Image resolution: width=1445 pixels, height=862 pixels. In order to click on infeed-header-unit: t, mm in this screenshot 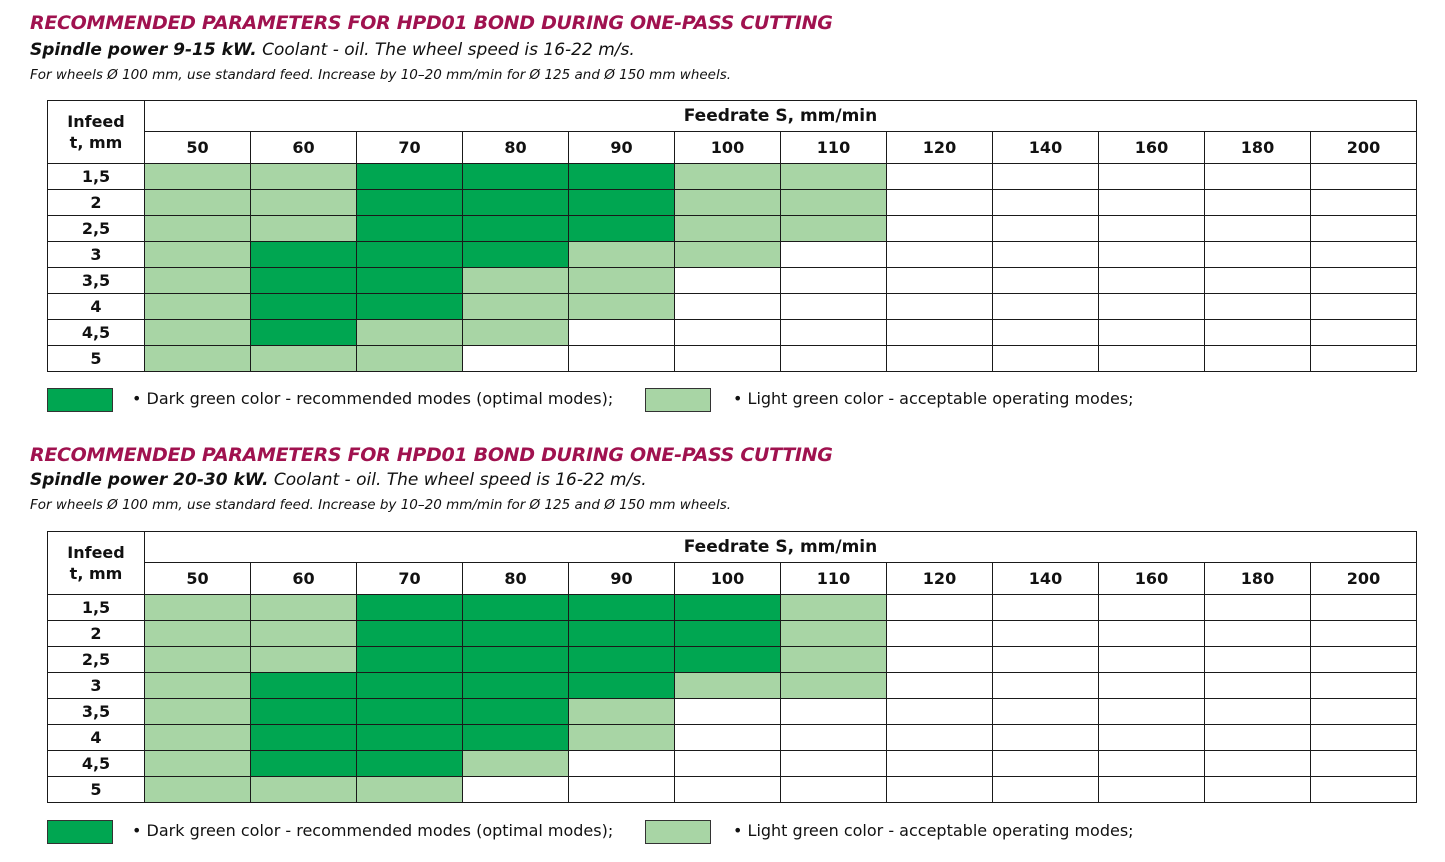, I will do `click(96, 142)`.